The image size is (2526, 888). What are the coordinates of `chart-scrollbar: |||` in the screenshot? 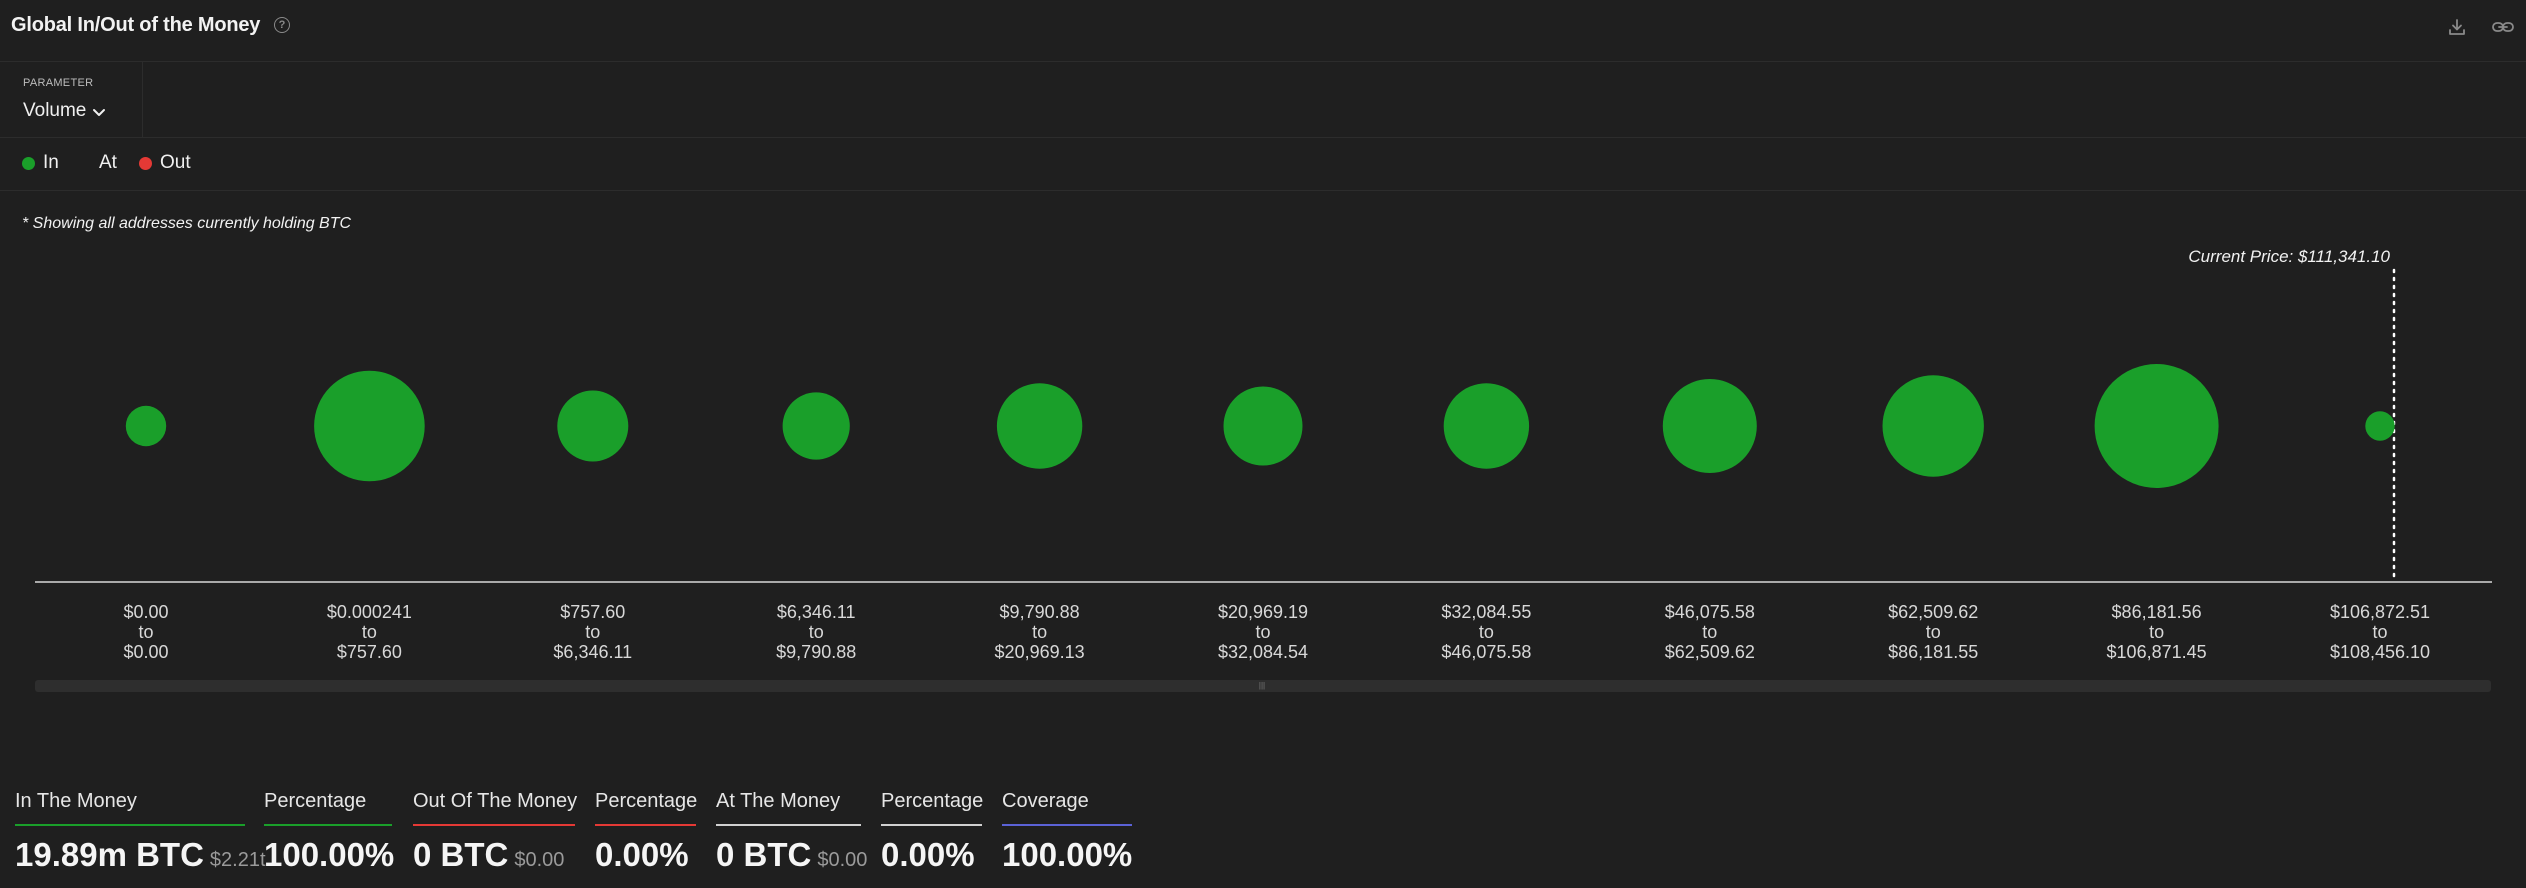 It's located at (1263, 686).